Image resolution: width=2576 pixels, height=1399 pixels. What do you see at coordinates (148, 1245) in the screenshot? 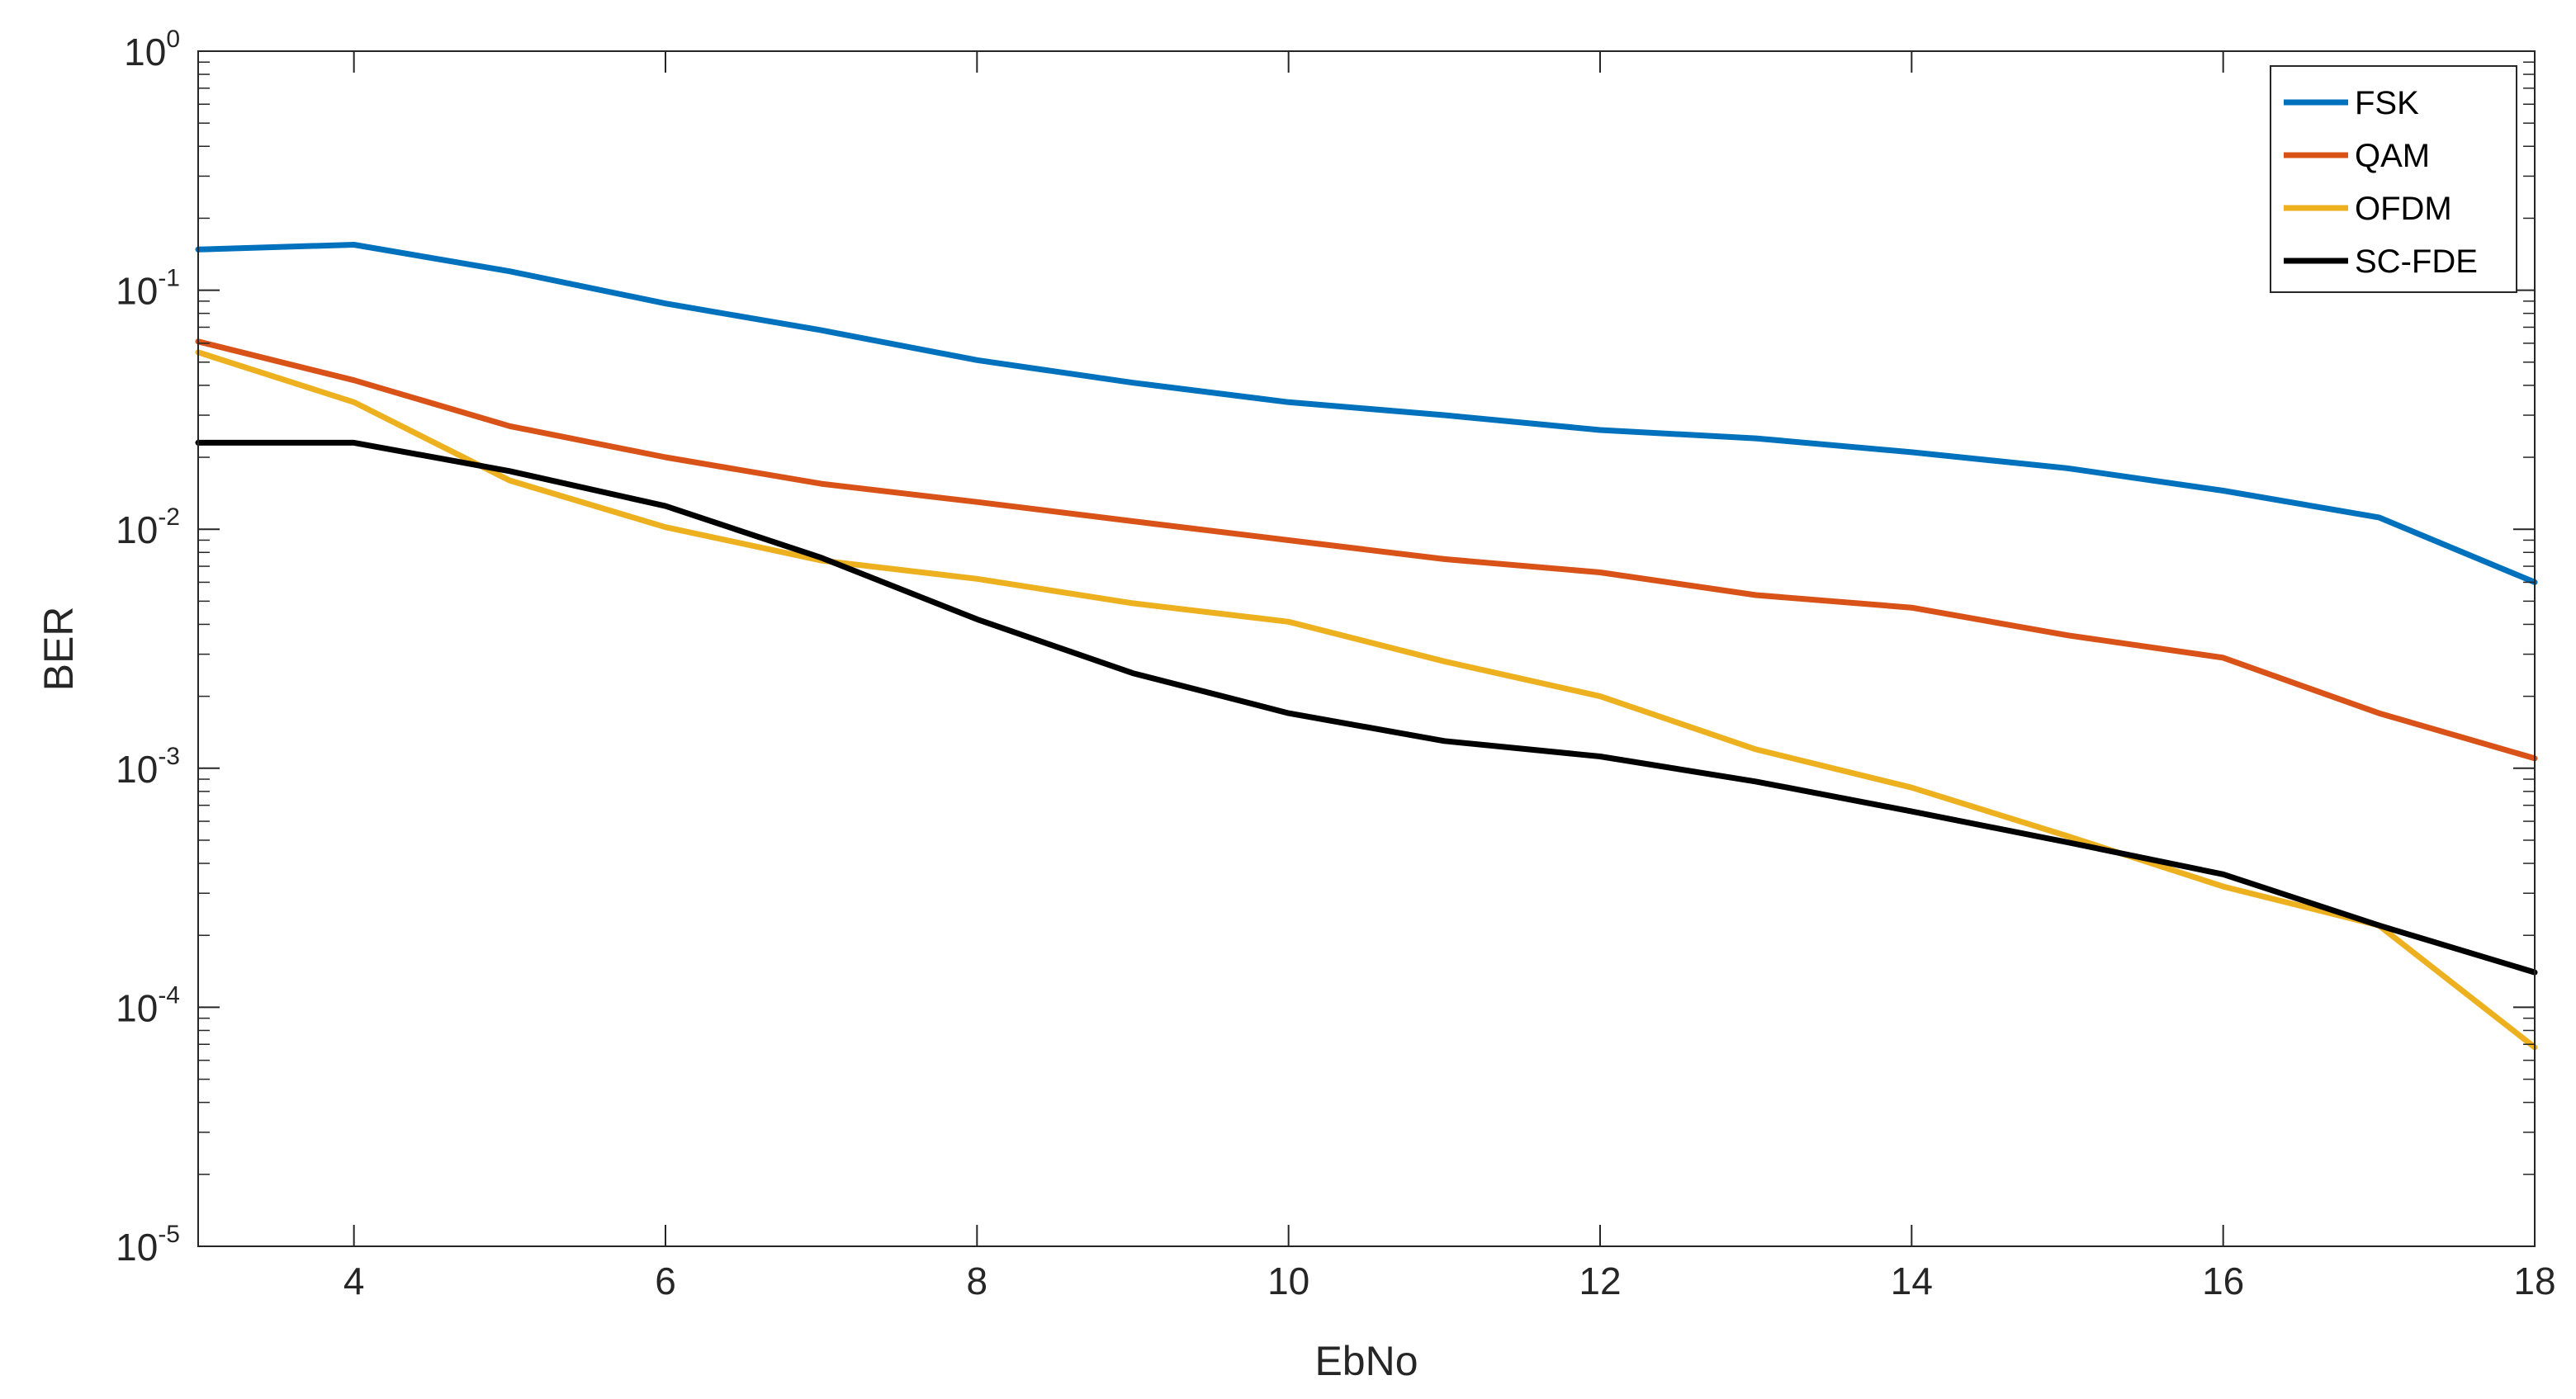
I see `y-tick-label: 10⁻⁵` at bounding box center [148, 1245].